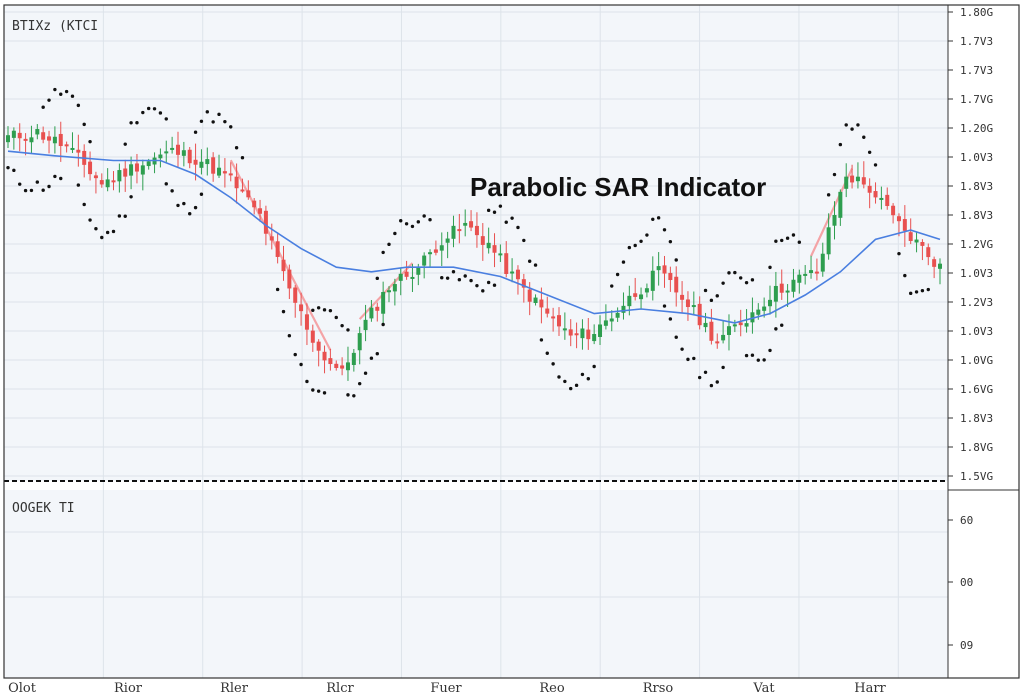 The height and width of the screenshot is (699, 1024). I want to click on time-axis-ticks: Olot Rior Rler Rlcr Fuer Reo Rrso Vat Harr, so click(447, 688).